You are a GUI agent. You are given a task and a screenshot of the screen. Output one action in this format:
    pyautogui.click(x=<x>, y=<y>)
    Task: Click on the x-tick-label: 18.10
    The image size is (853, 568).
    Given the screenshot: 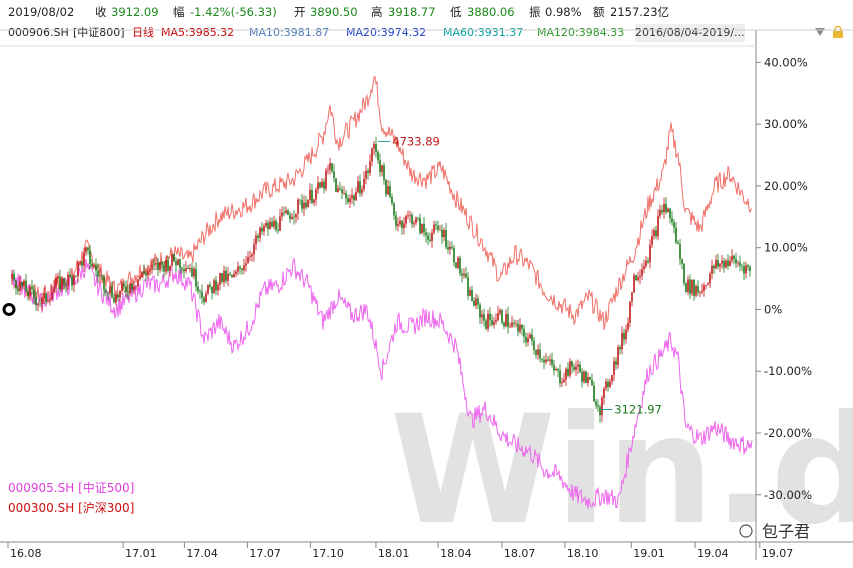 What is the action you would take?
    pyautogui.click(x=583, y=553)
    